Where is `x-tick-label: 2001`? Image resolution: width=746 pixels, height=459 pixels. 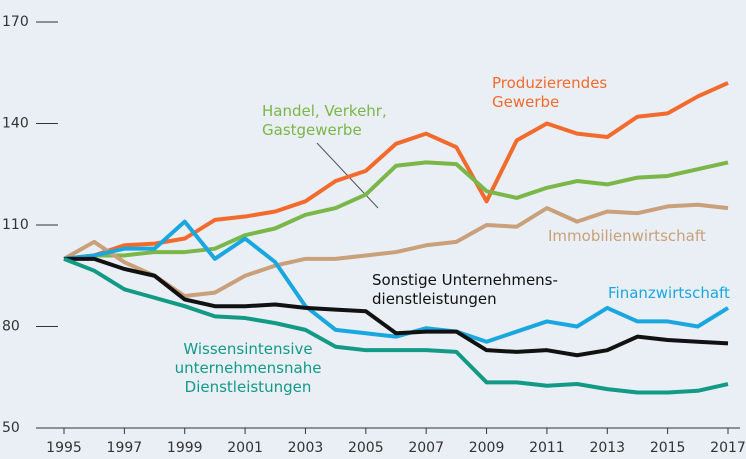
x-tick-label: 2001 is located at coordinates (245, 448).